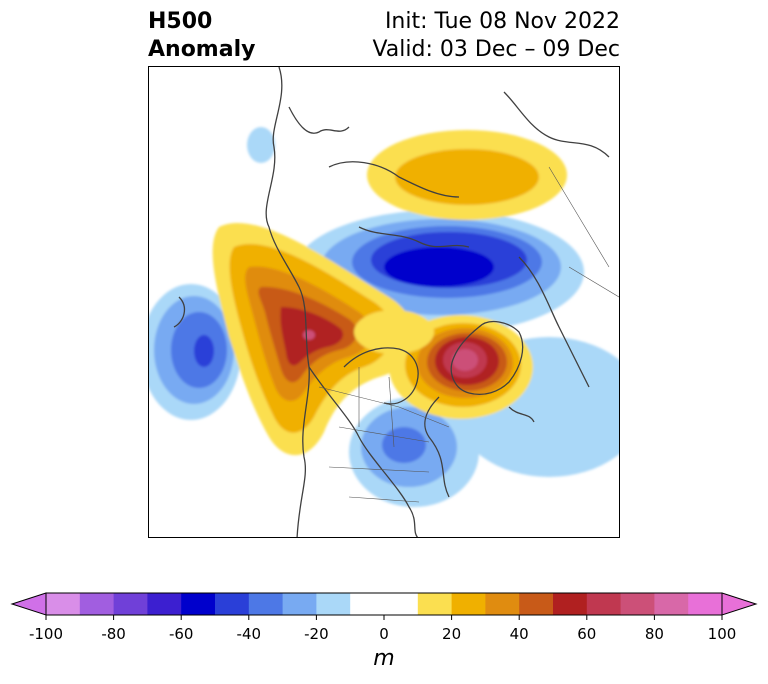 This screenshot has width=768, height=684. What do you see at coordinates (414, 452) in the screenshot?
I see `eastus-negative` at bounding box center [414, 452].